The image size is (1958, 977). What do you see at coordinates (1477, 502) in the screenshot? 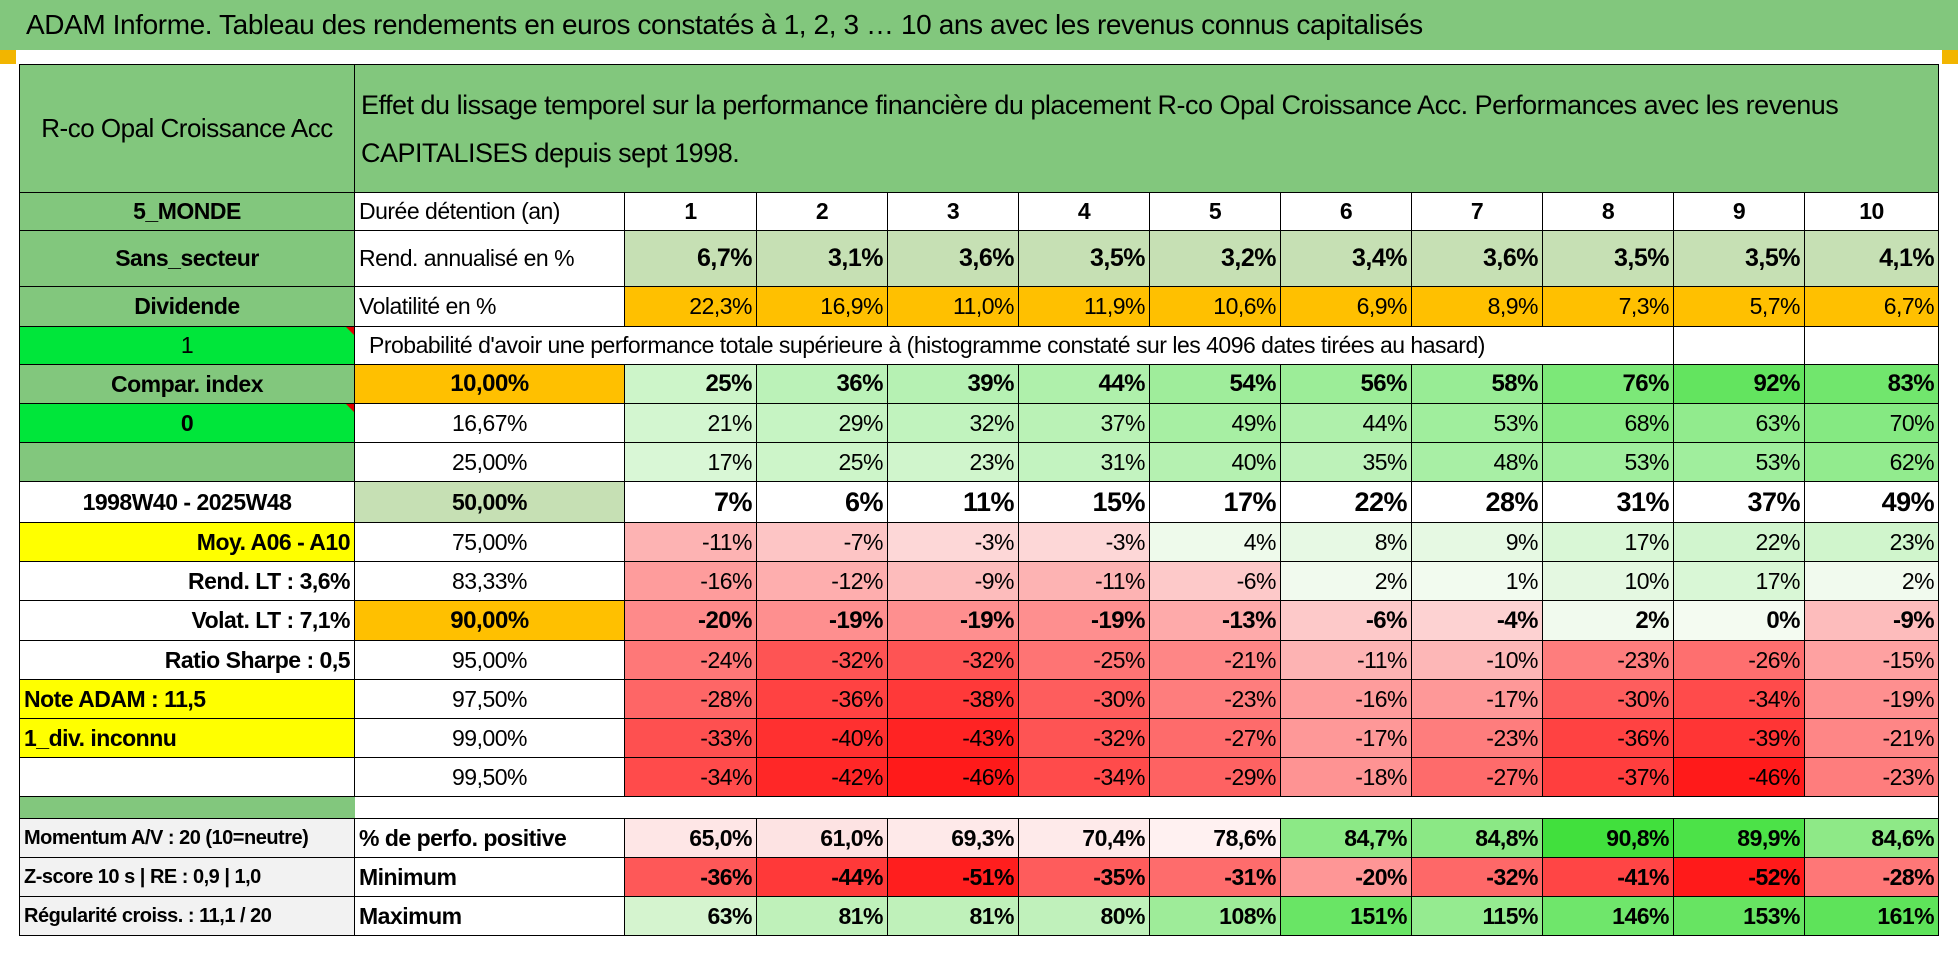
I see `prob-cell: 28%` at bounding box center [1477, 502].